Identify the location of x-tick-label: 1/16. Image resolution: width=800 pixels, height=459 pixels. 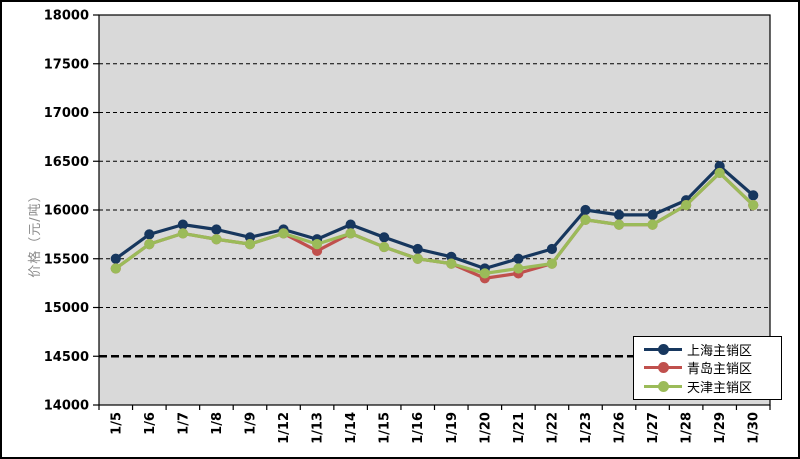
(418, 428).